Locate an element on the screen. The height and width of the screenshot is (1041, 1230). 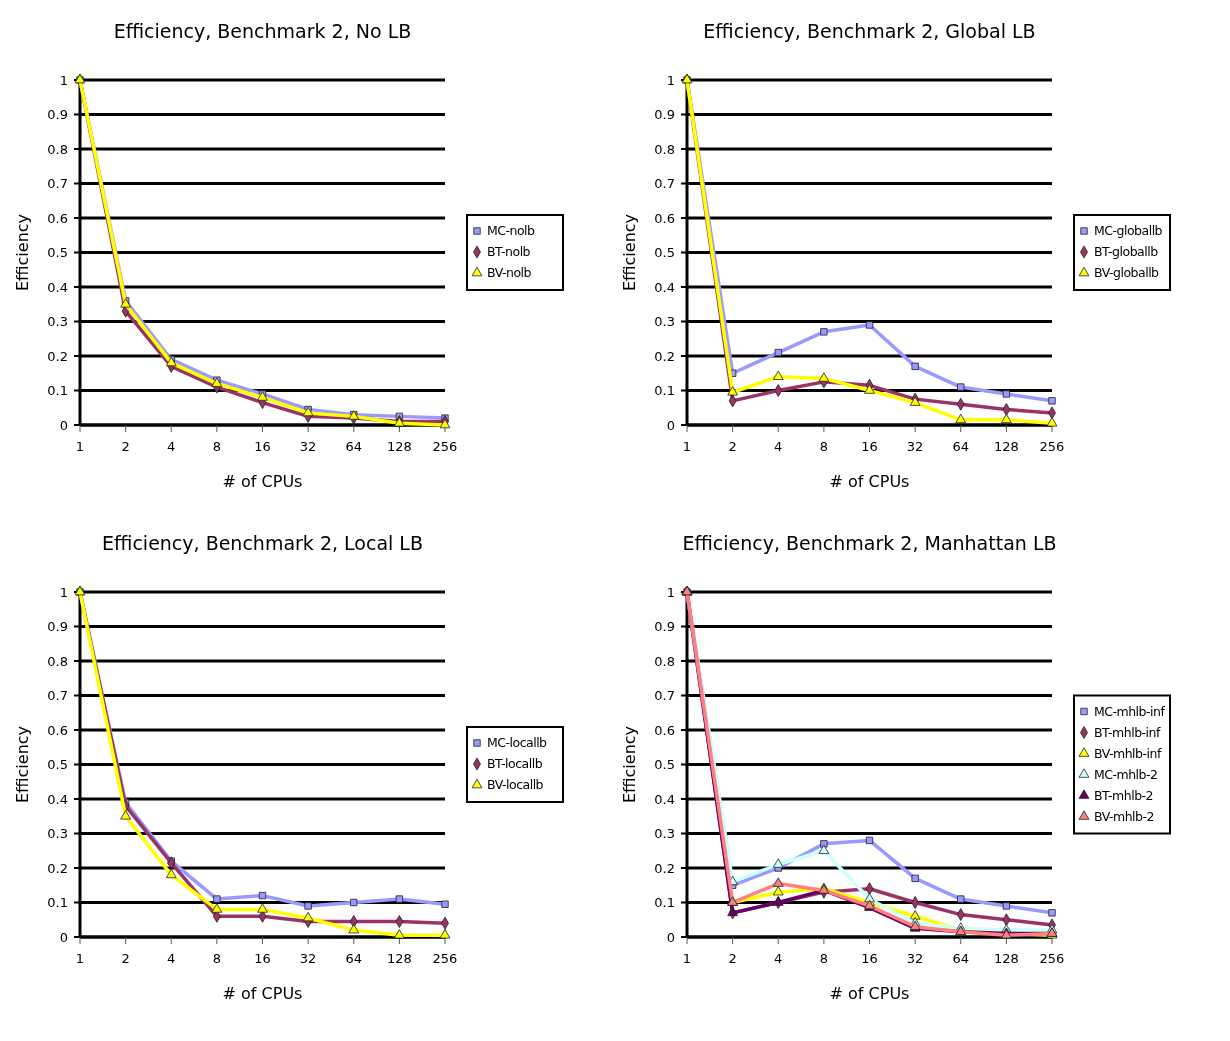
legend-label: MC-globallb is located at coordinates (1128, 231).